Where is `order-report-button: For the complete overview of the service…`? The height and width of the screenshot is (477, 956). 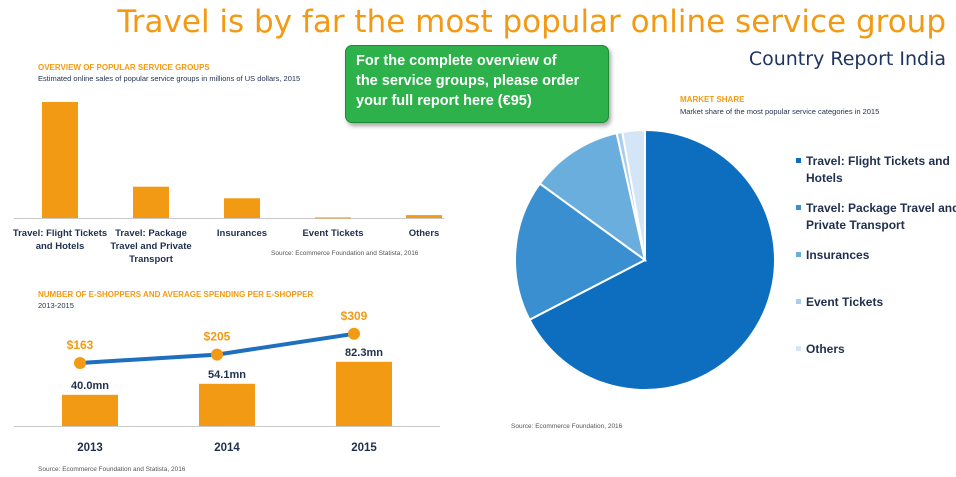
order-report-button: For the complete overview of the service… is located at coordinates (477, 84).